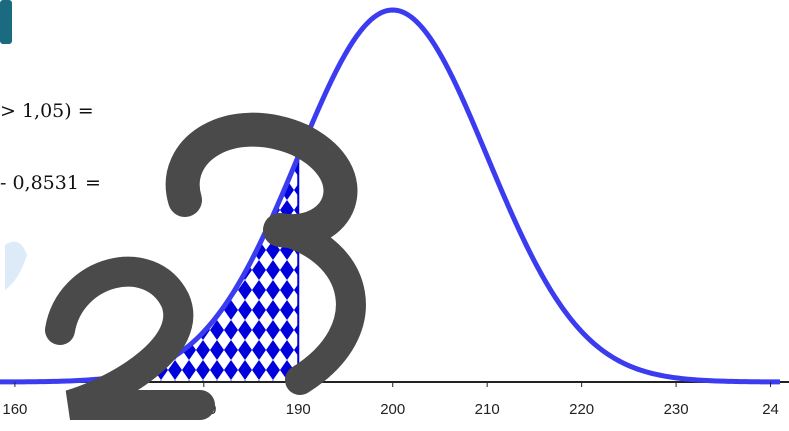 This screenshot has width=789, height=431. What do you see at coordinates (676, 409) in the screenshot?
I see `x-tick-label: 230` at bounding box center [676, 409].